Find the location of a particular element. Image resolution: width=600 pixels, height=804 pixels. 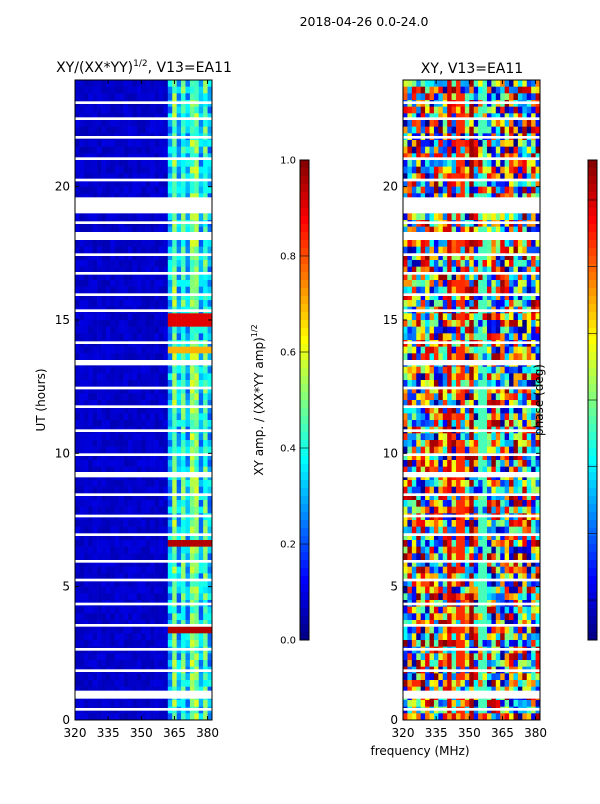

colorbar-tick-label: 1.0 is located at coordinates (288, 161).